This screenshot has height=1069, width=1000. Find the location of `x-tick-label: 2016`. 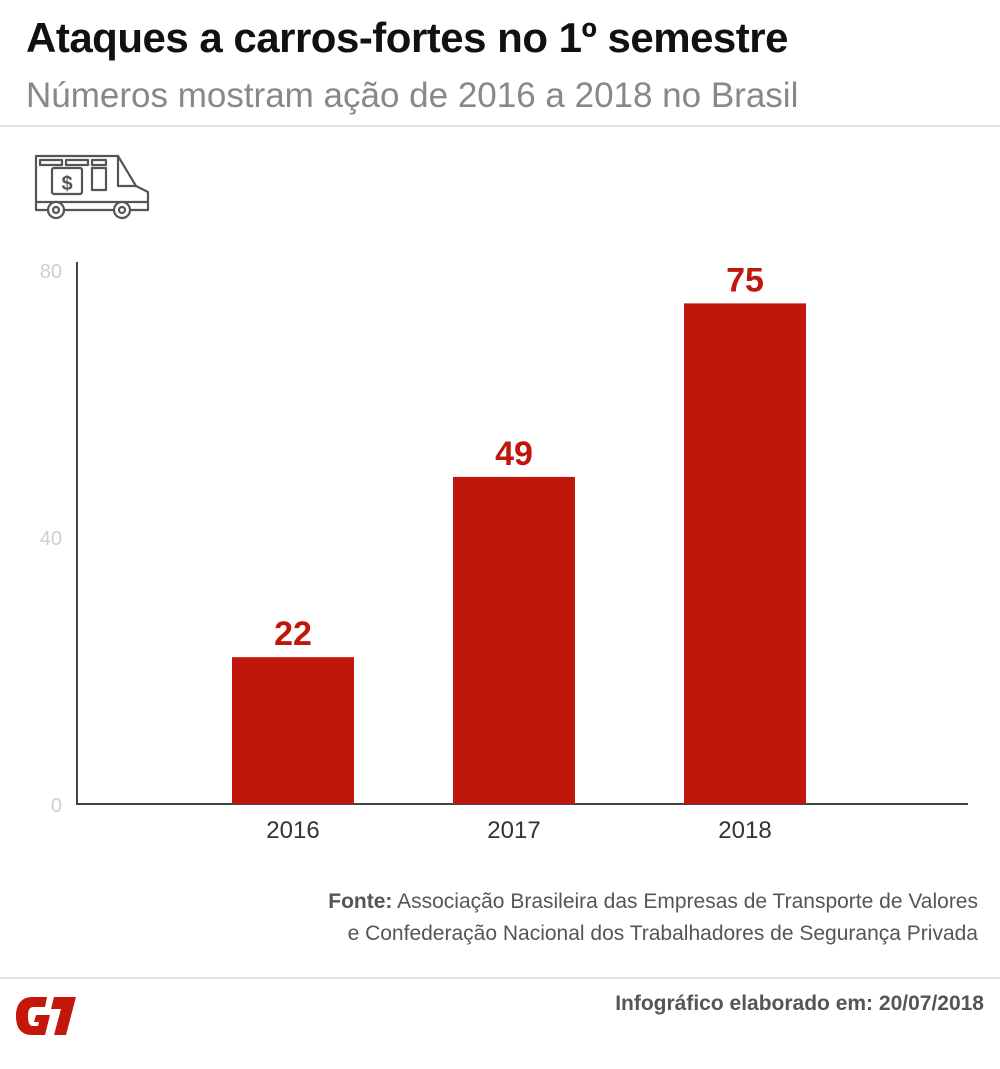

x-tick-label: 2016 is located at coordinates (292, 830).